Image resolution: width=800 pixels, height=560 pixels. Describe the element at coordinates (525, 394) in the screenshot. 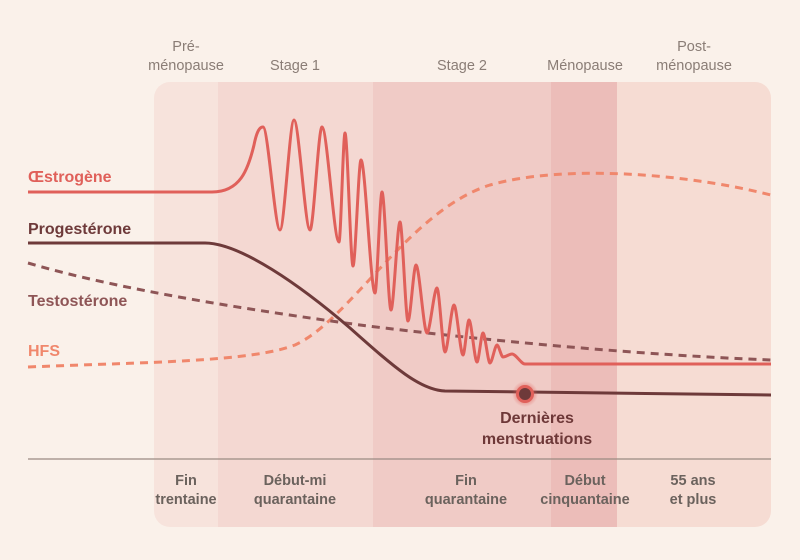

I see `last-period-marker` at that location.